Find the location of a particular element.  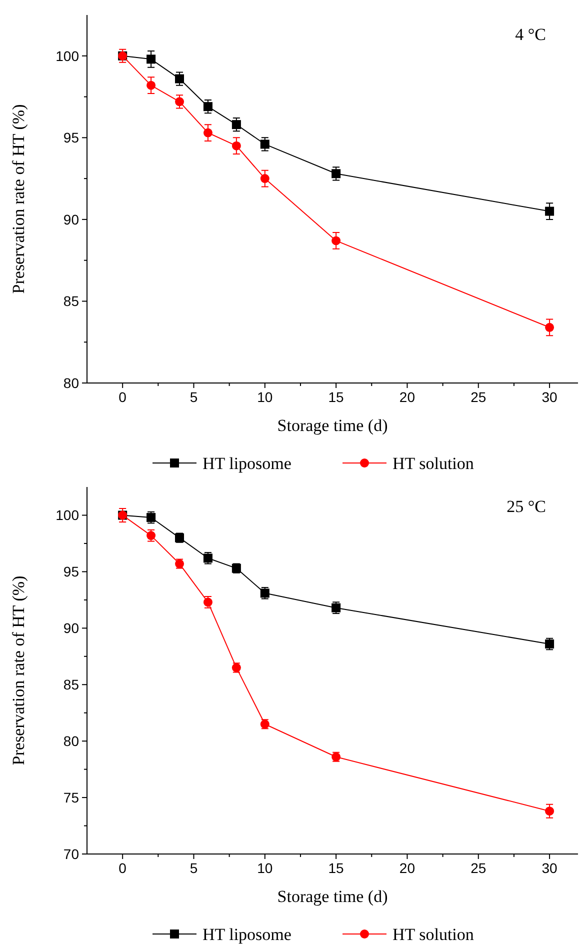

annotation: 4 °C is located at coordinates (530, 34).